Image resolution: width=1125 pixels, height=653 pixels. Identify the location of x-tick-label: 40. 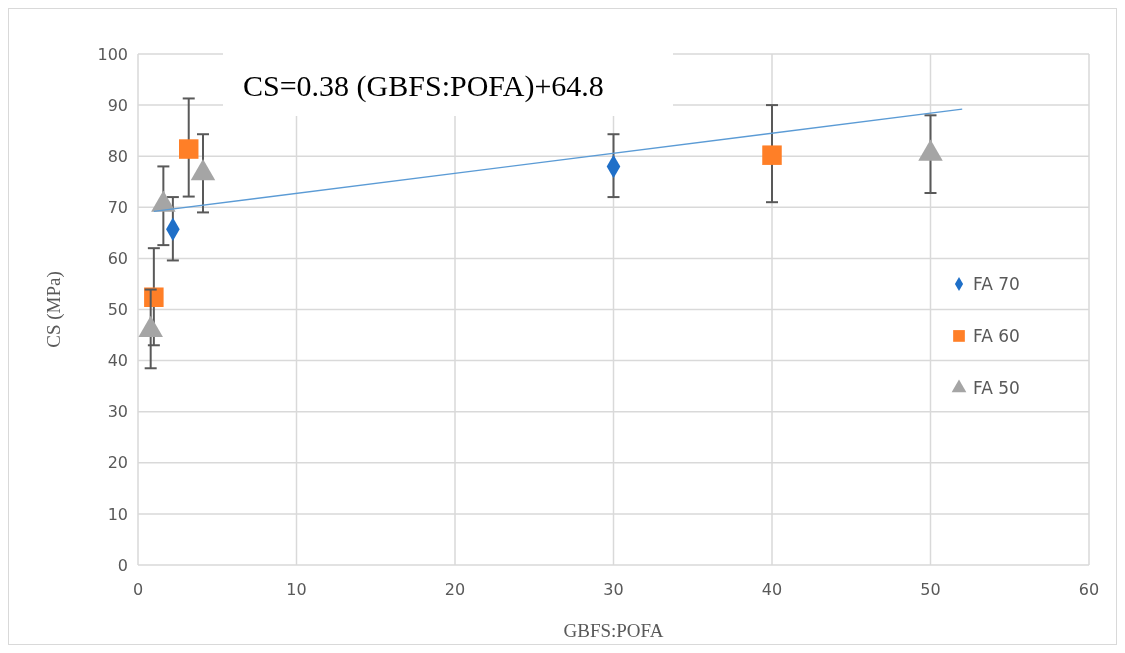
(772, 589).